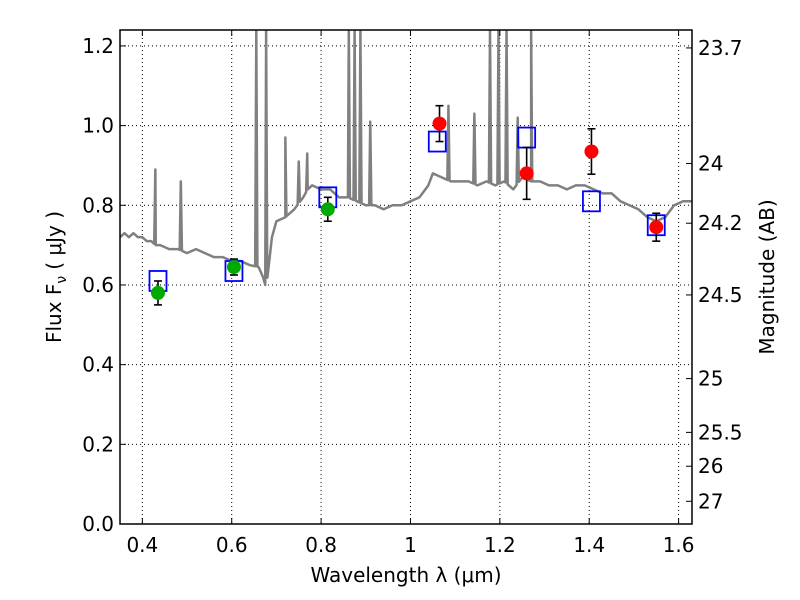  Describe the element at coordinates (710, 466) in the screenshot. I see `y2-tick-label: 26` at that location.